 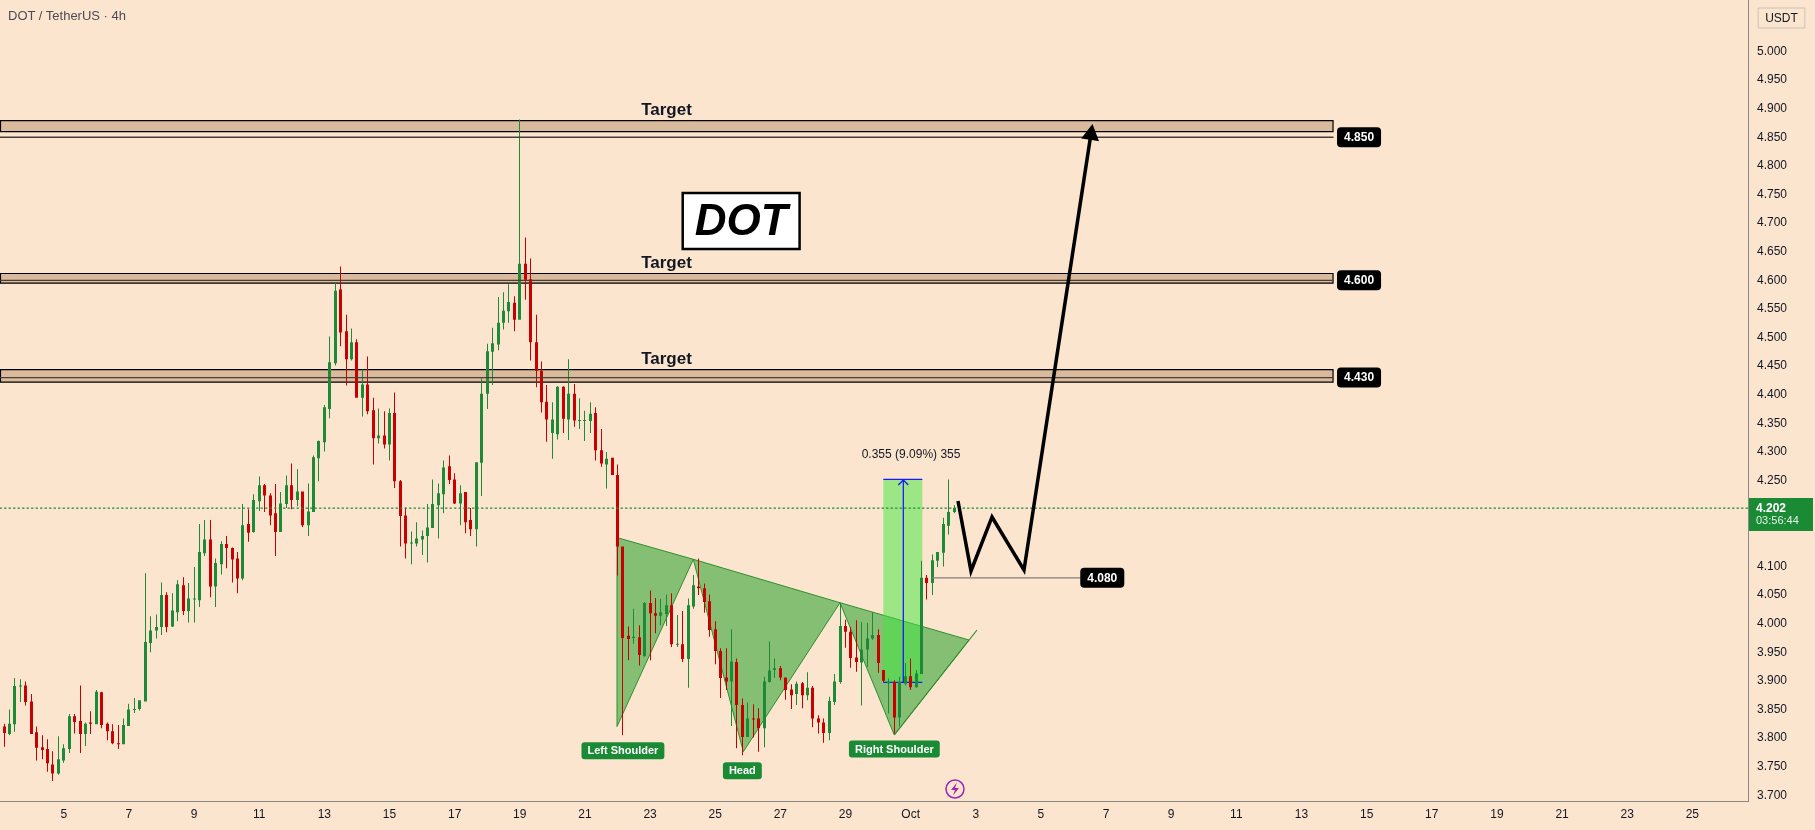 I want to click on x-tick-label: 29, so click(x=845, y=813).